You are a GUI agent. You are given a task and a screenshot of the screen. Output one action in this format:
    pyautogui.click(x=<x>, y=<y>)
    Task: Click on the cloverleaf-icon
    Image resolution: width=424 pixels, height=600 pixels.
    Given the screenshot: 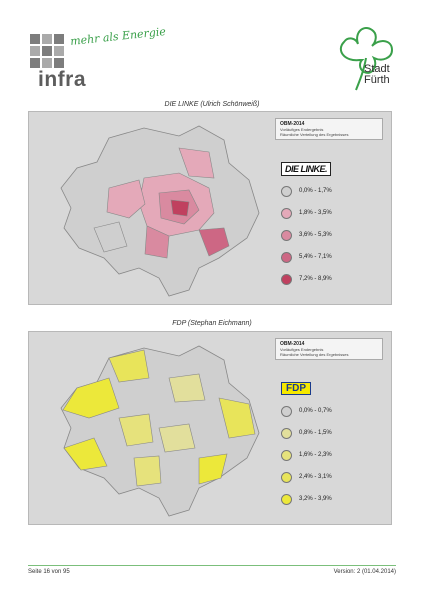 What is the action you would take?
    pyautogui.click(x=366, y=58)
    